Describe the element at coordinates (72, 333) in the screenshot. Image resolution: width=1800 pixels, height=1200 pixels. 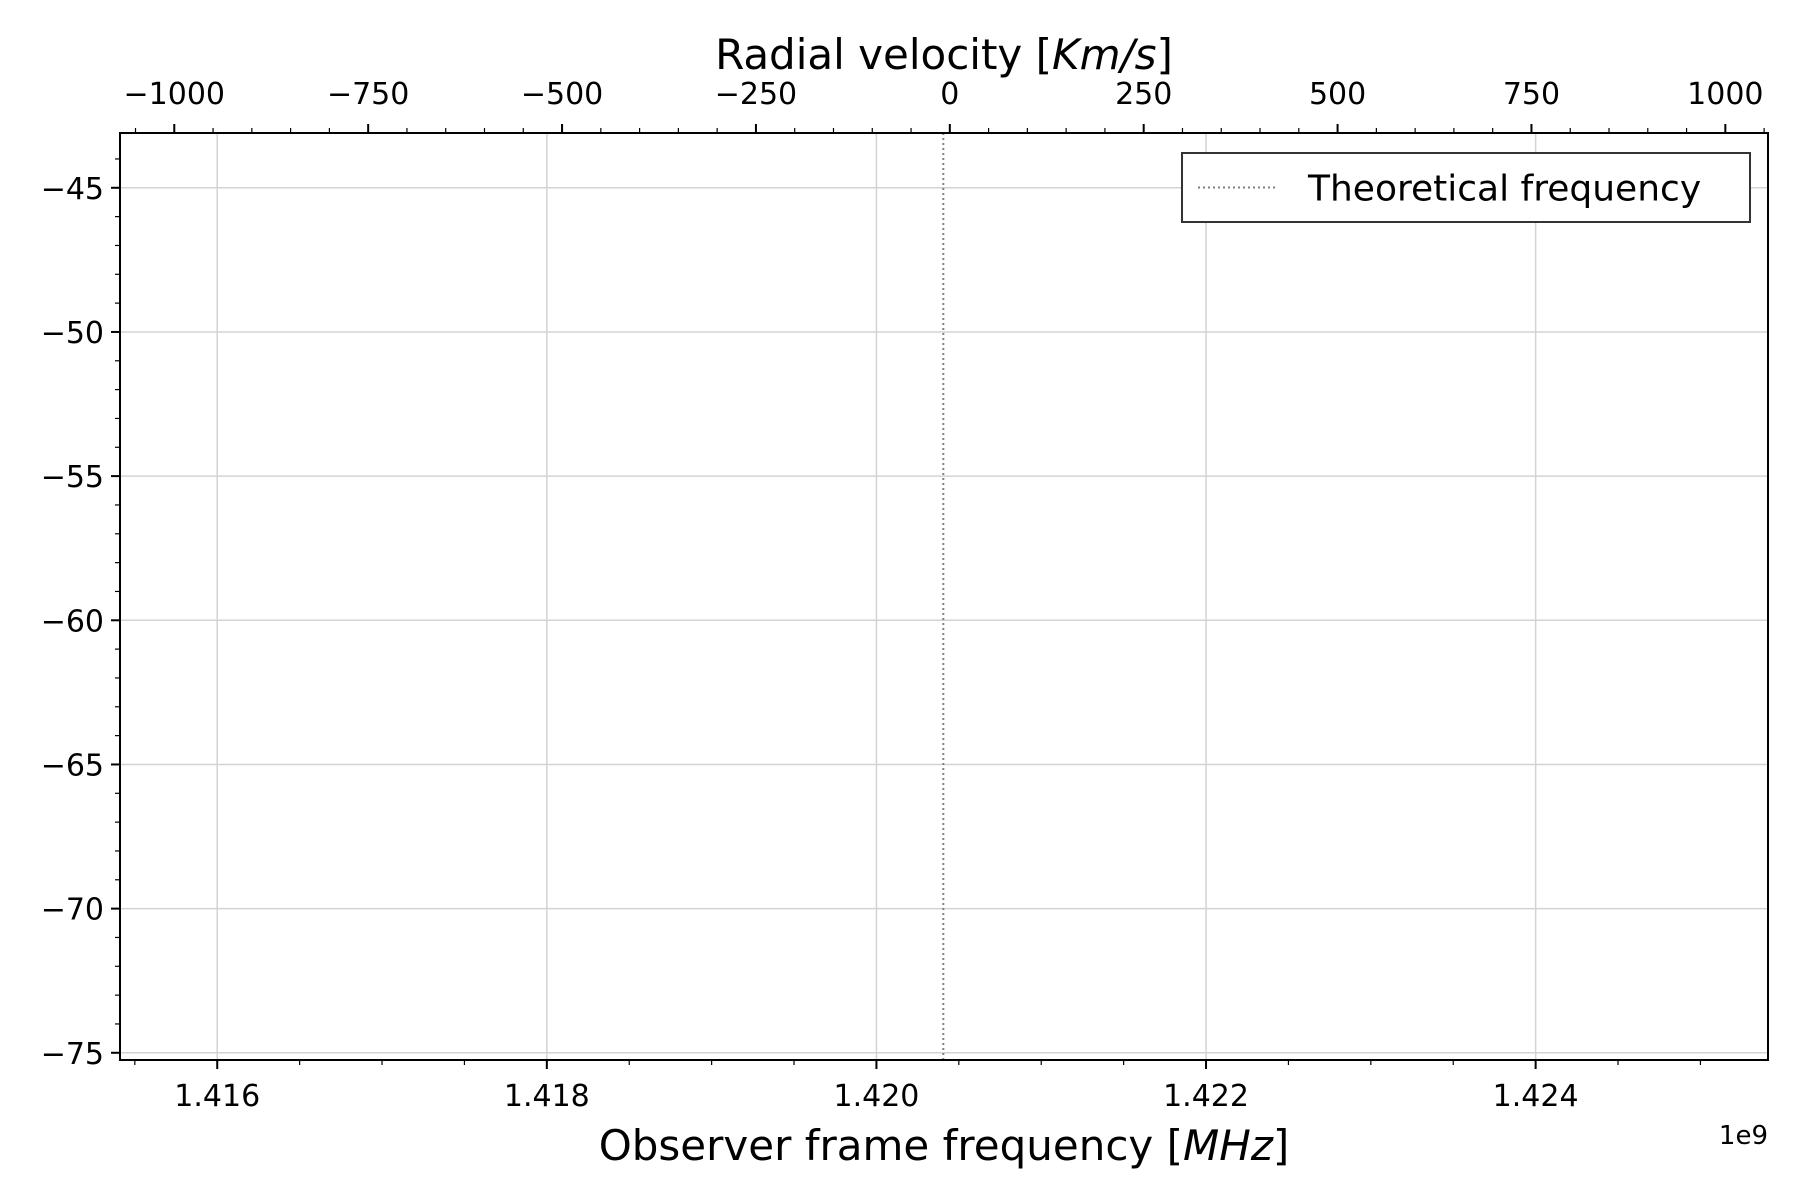
I see `y-tick-label: −50` at that location.